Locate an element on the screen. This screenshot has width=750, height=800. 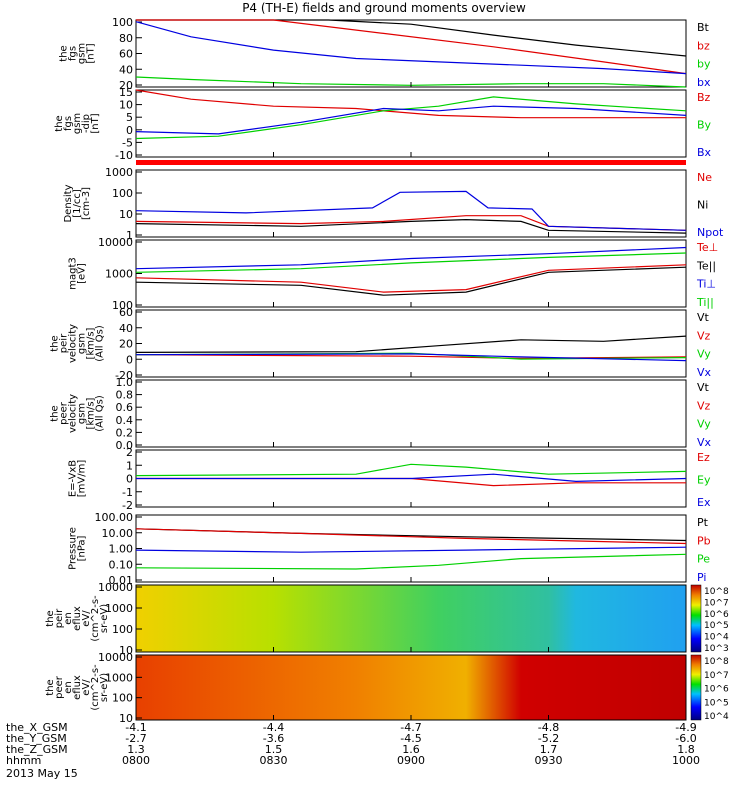
series-line-Vx is located at coordinates (411, 357).